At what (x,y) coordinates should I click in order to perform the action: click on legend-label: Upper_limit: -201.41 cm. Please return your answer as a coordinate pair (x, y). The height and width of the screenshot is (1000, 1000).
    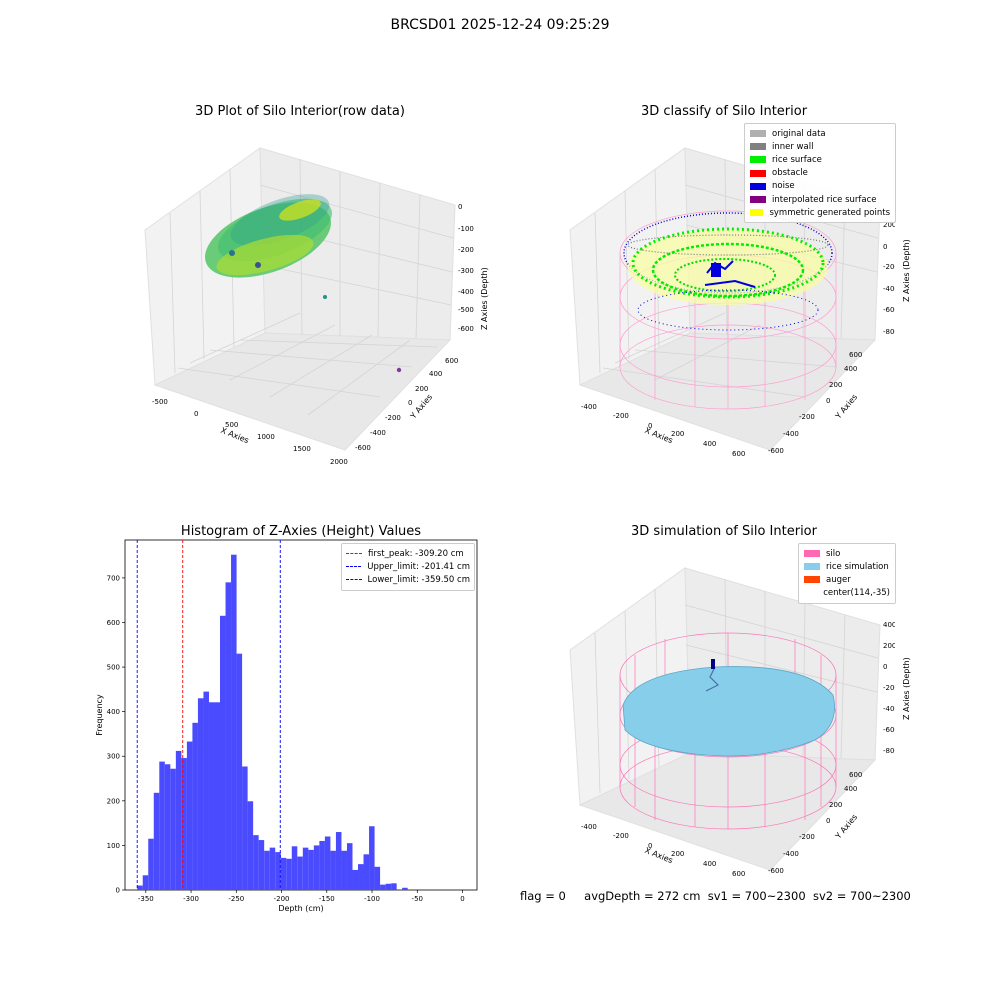
    Looking at the image, I should click on (418, 566).